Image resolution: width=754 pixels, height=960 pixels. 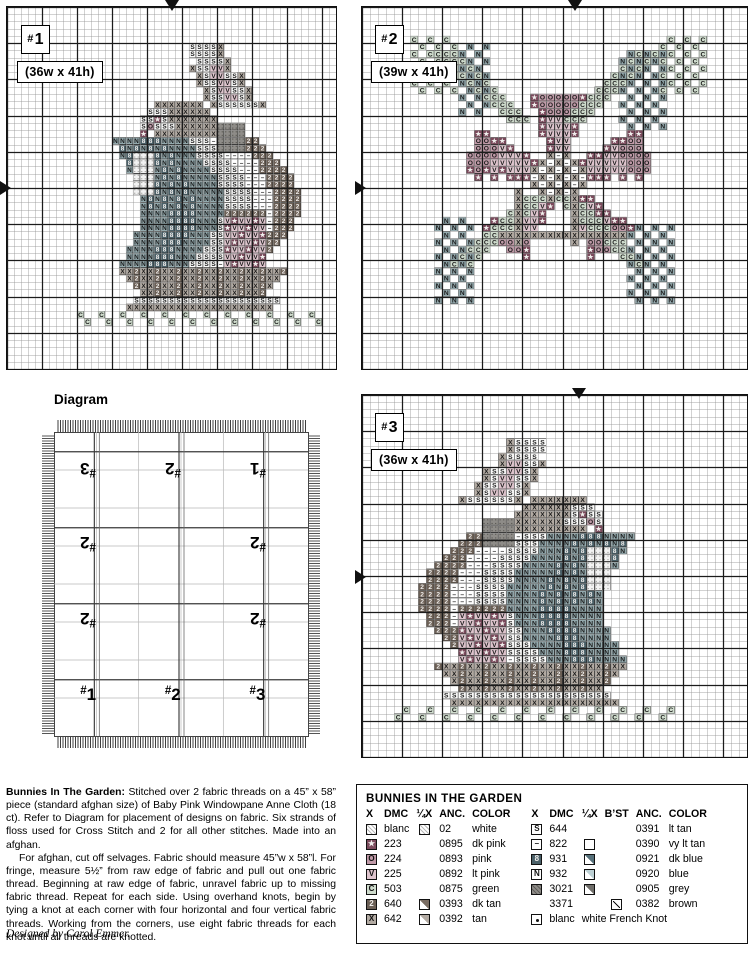 What do you see at coordinates (375, 859) in the screenshot?
I see `legend-symbol-cell: O` at bounding box center [375, 859].